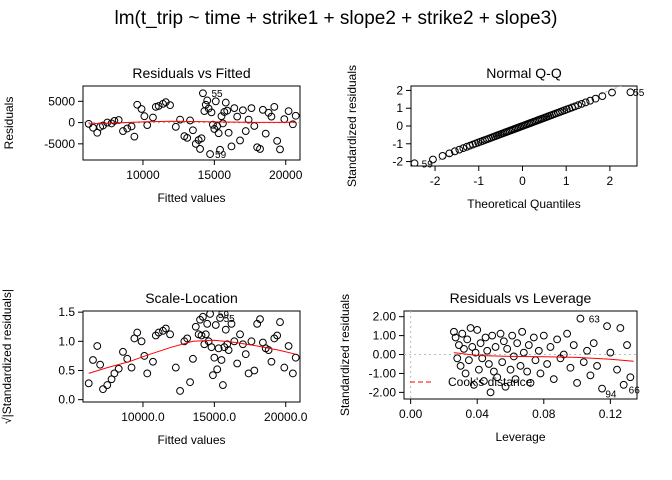  Describe the element at coordinates (544, 414) in the screenshot. I see `x-tick-label: 0.08` at that location.